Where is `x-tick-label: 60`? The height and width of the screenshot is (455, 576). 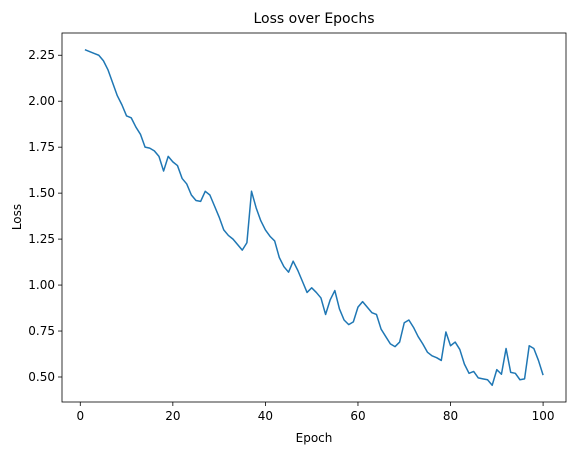
x-tick-label: 60 is located at coordinates (357, 416).